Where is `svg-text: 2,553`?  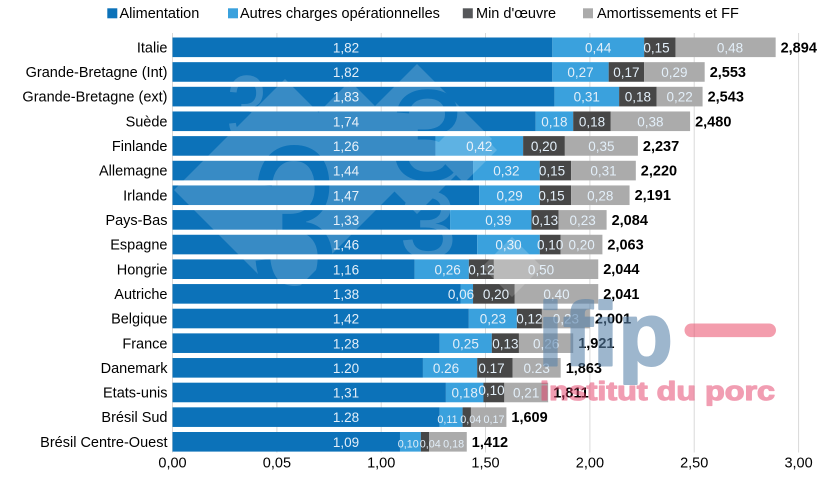
svg-text: 2,553 is located at coordinates (728, 73).